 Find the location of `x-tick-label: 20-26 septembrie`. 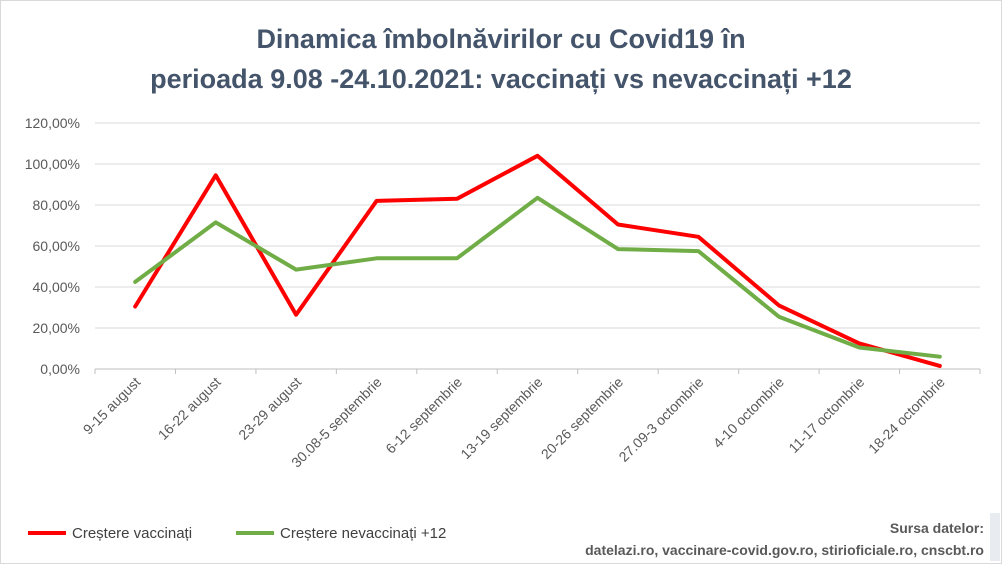

x-tick-label: 20-26 septembrie is located at coordinates (582, 418).